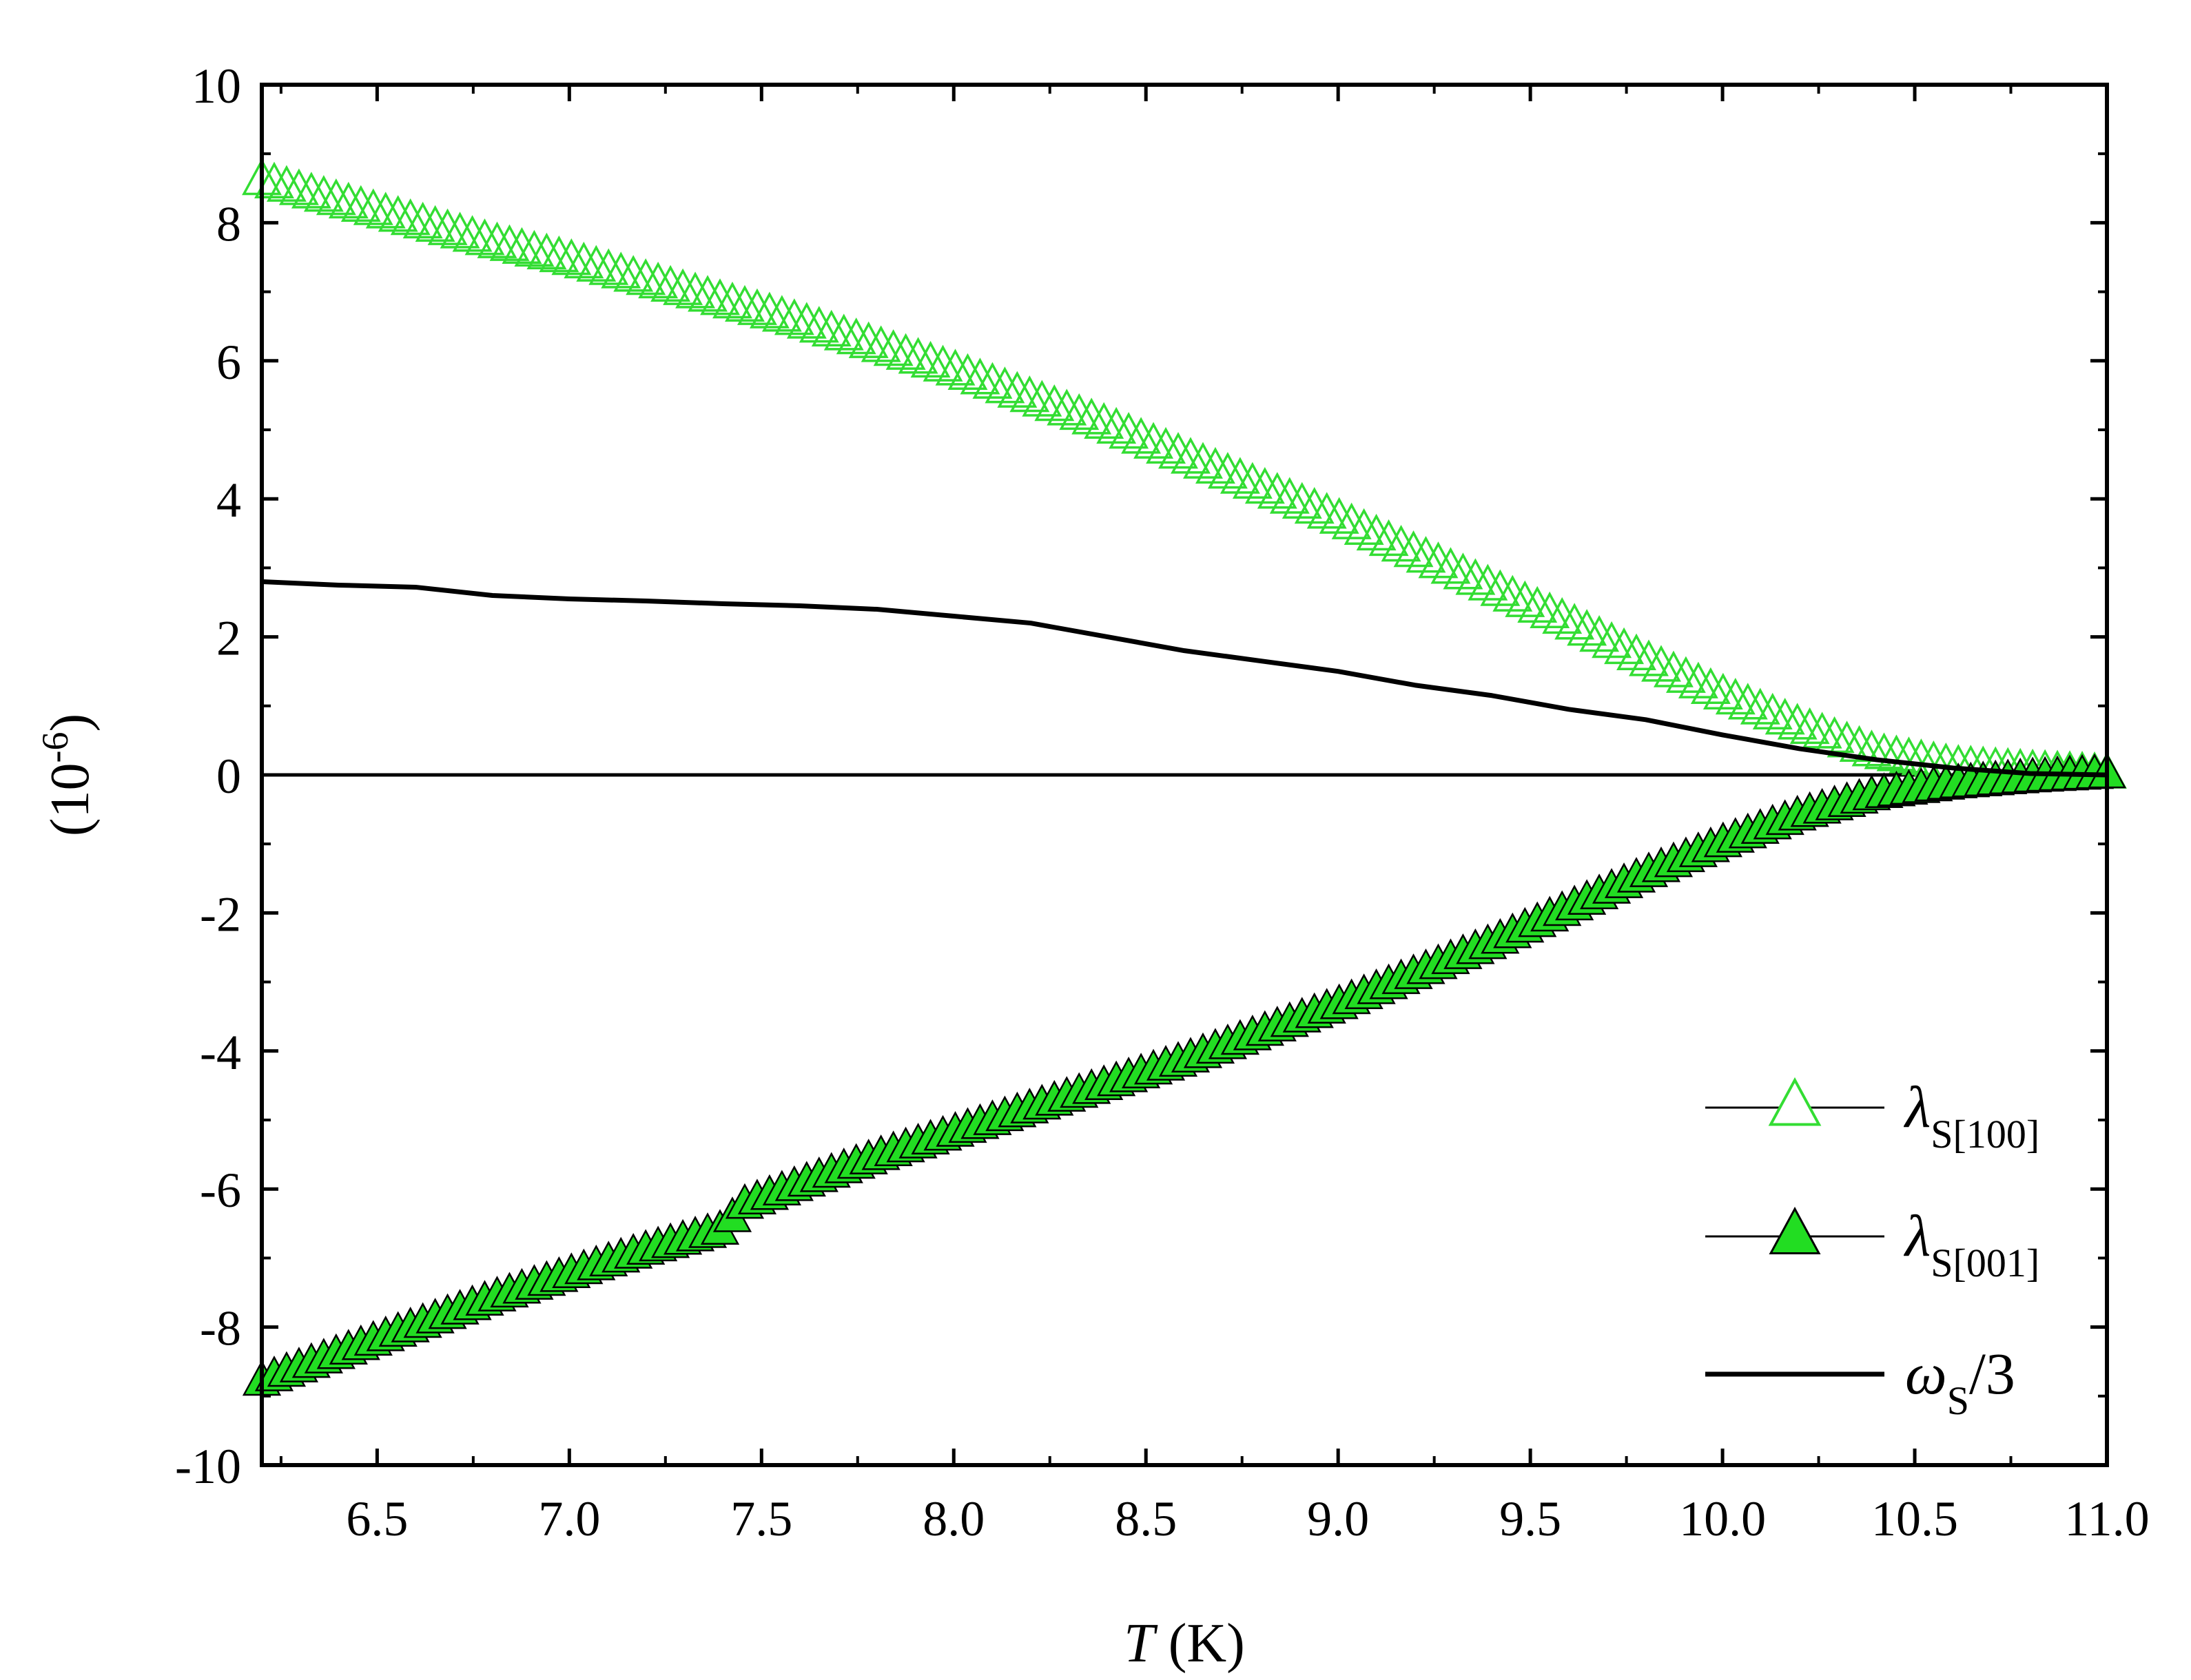 The height and width of the screenshot is (1680, 2191). Describe the element at coordinates (1926, 1373) in the screenshot. I see `legend-label-symbol: ω` at that location.